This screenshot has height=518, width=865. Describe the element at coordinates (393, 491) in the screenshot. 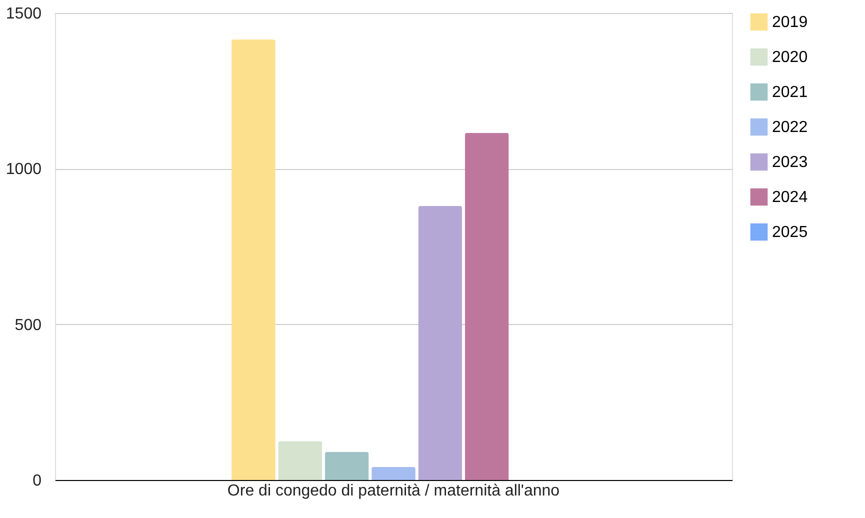

I see `x-tick-label: Ore di congedo di paternità / maternità all'anno` at that location.